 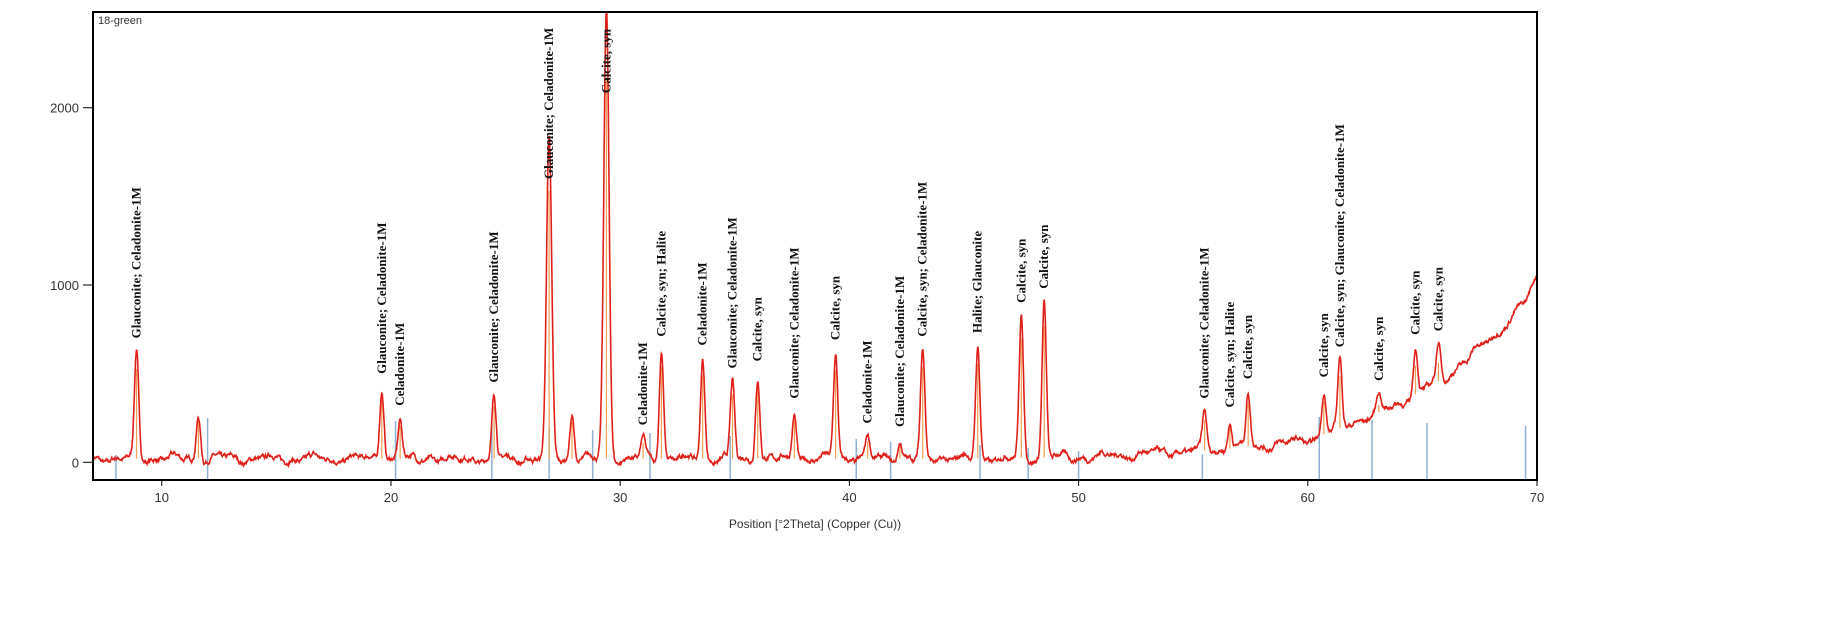 I want to click on x-tick-label: 10, so click(x=162, y=497).